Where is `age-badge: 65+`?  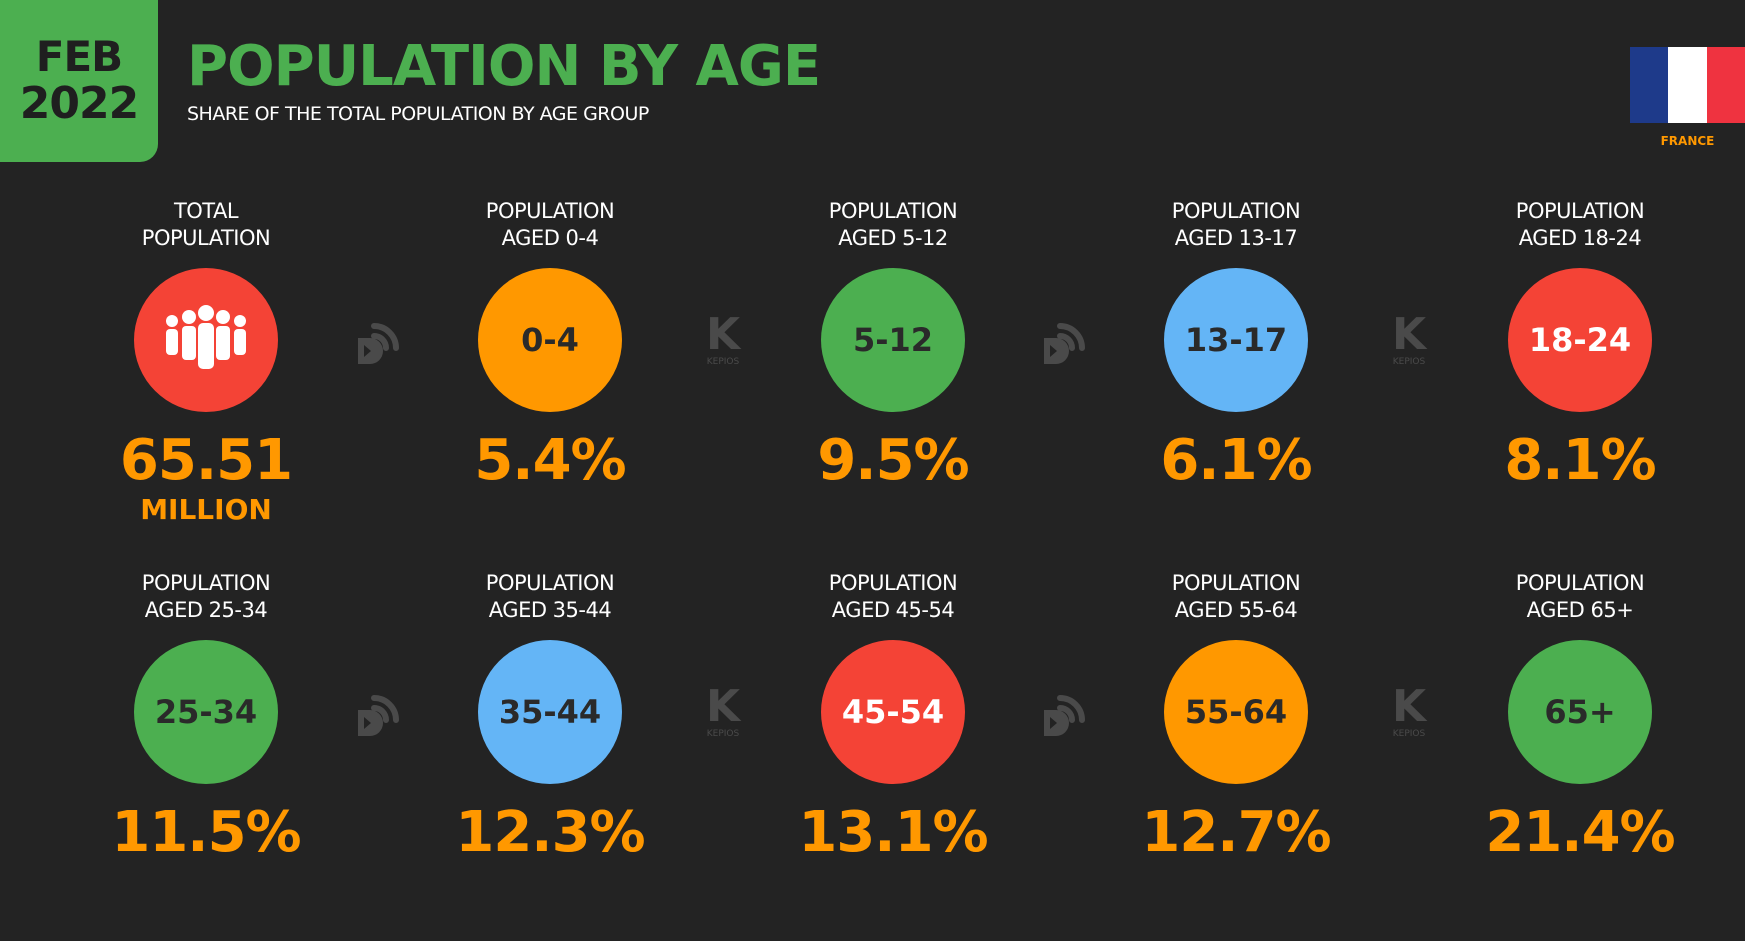 age-badge: 65+ is located at coordinates (1580, 712).